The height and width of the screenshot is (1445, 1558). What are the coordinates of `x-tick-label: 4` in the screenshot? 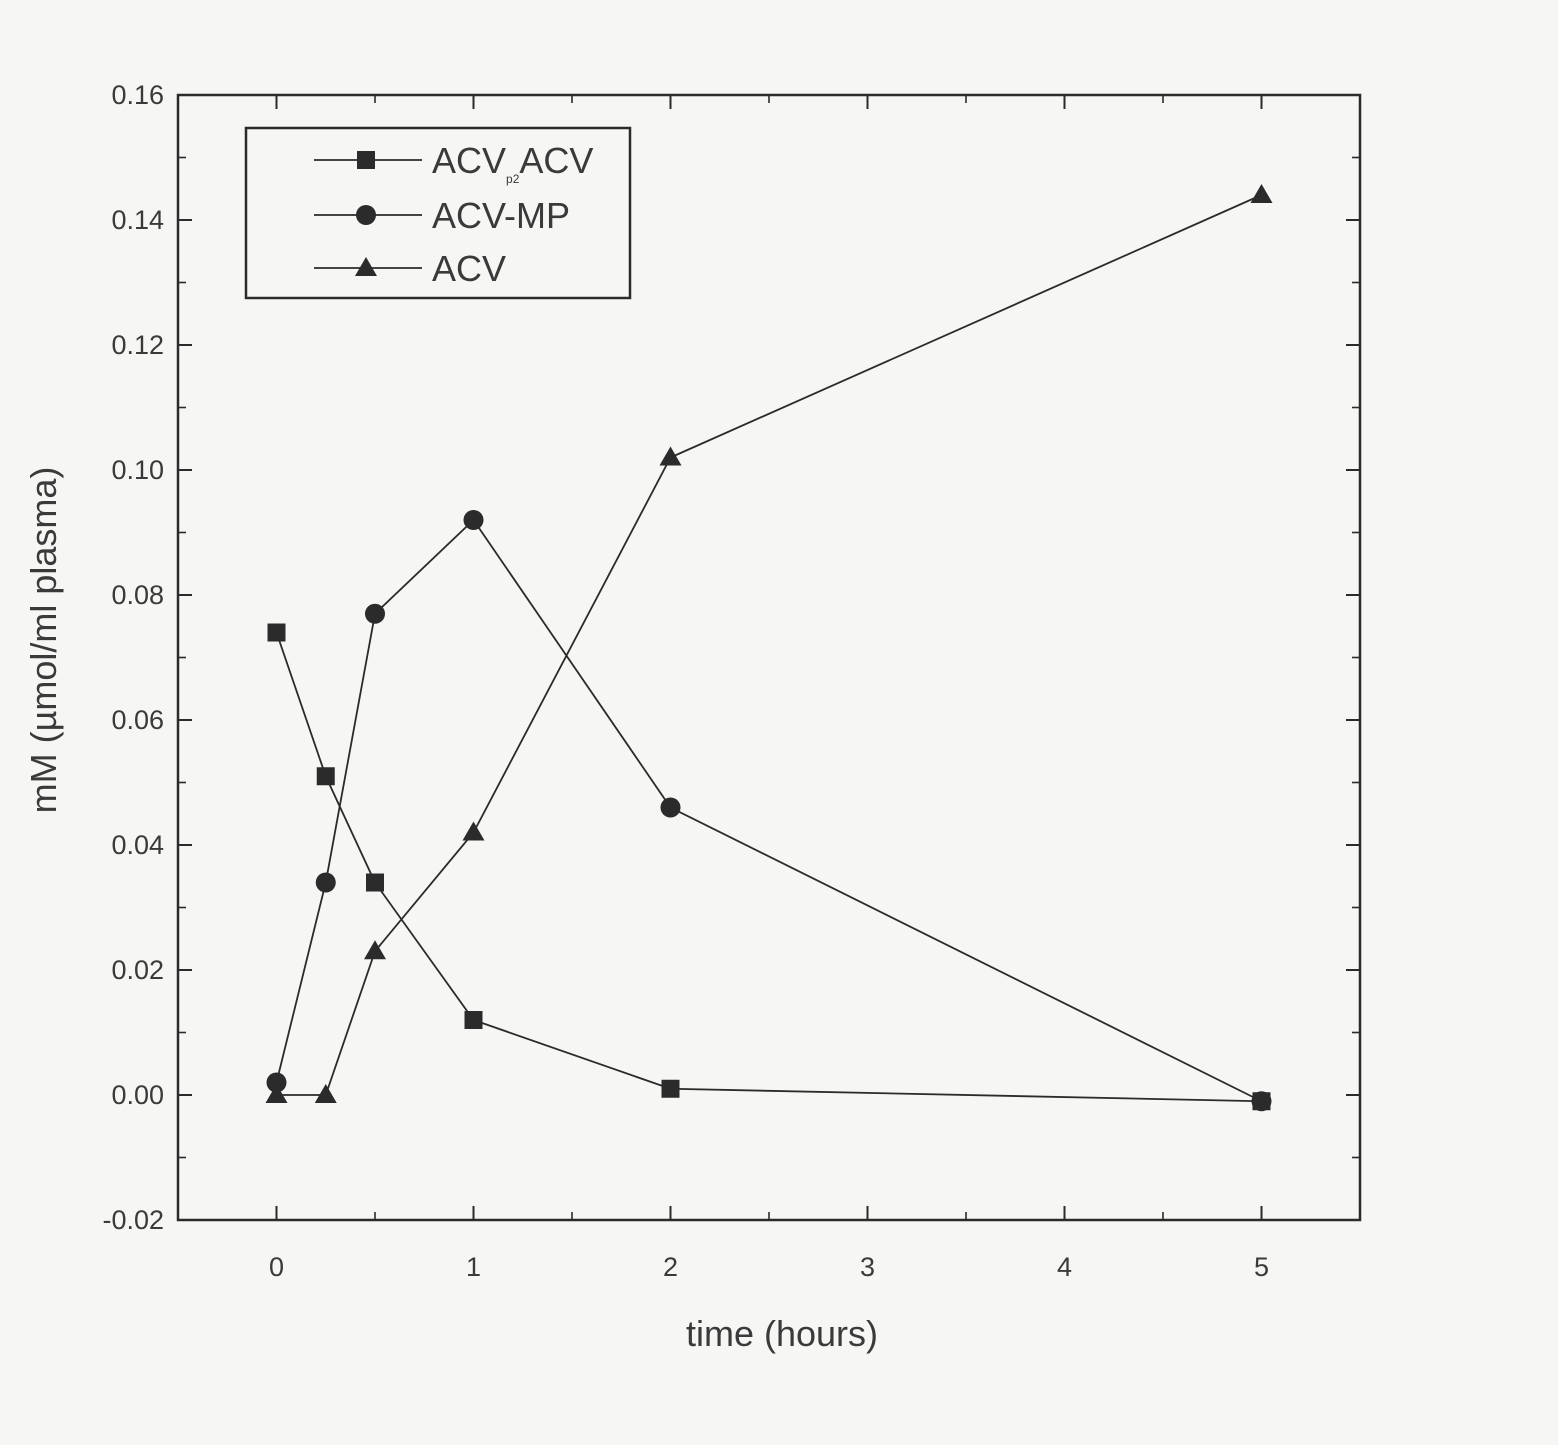 It's located at (1064, 1267).